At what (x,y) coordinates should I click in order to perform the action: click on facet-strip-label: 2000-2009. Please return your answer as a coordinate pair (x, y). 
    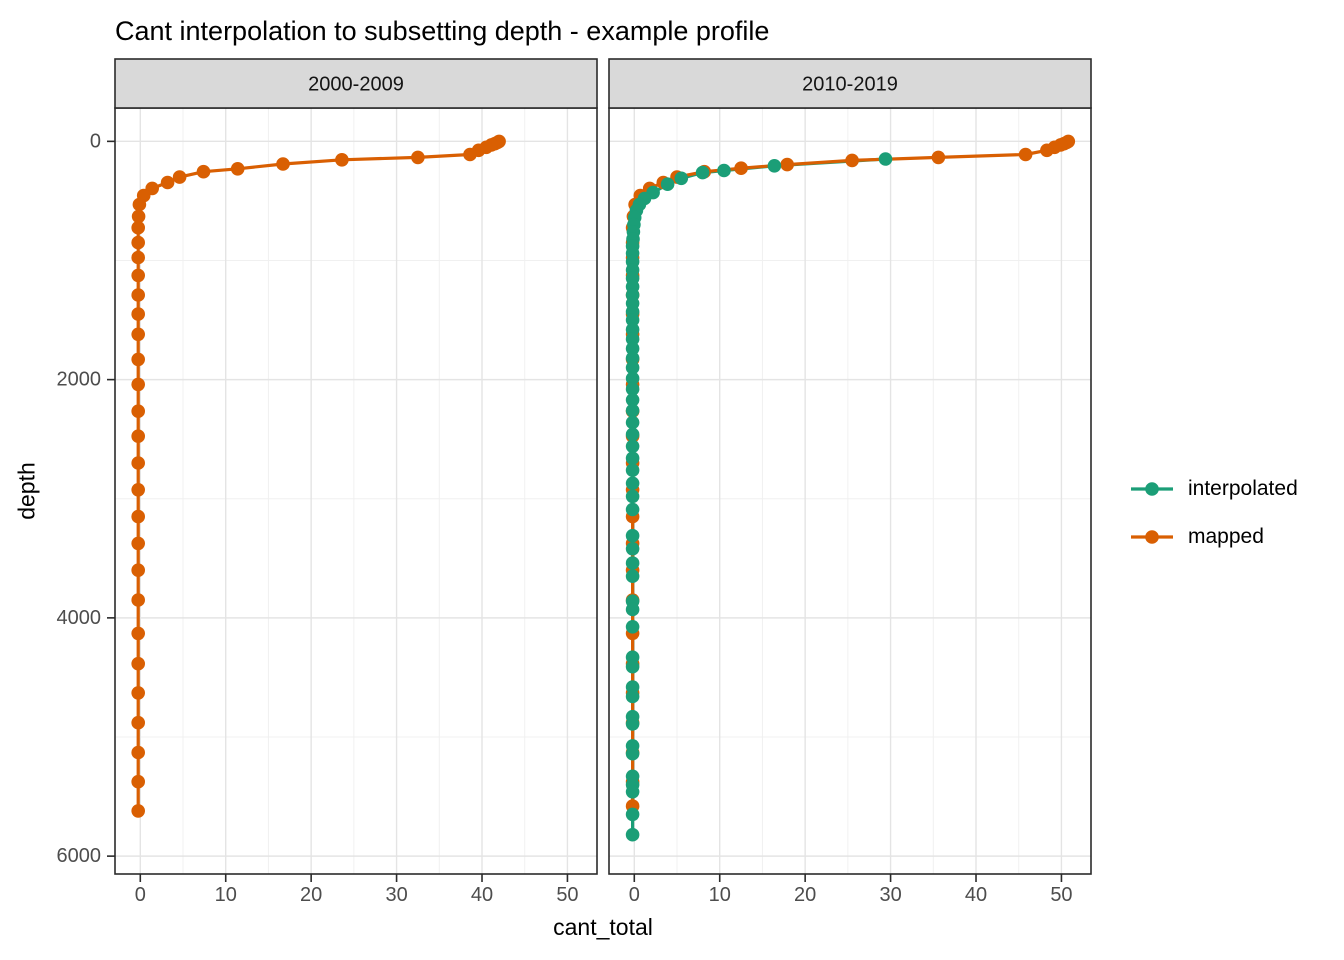
    Looking at the image, I should click on (356, 85).